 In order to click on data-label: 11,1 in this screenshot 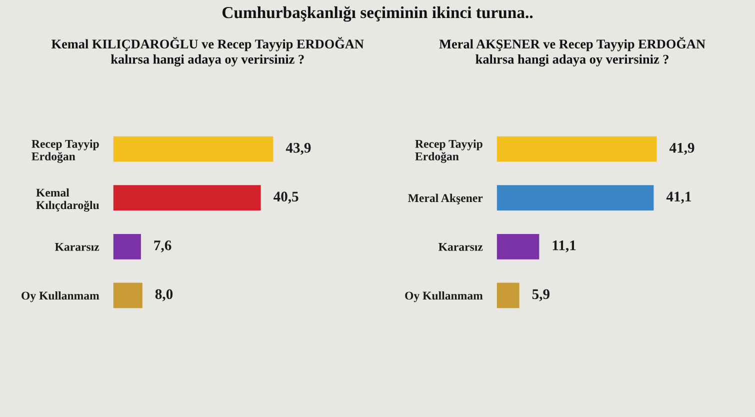, I will do `click(564, 246)`.